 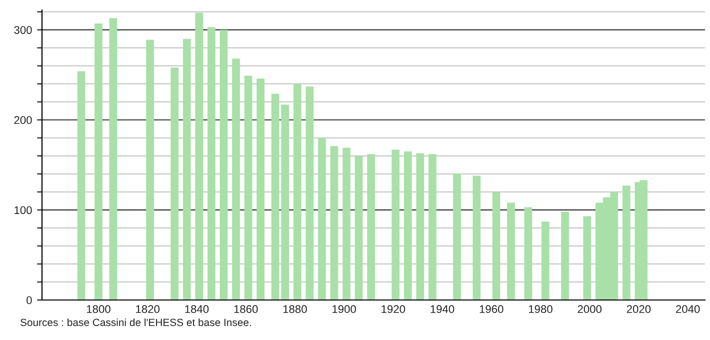 What do you see at coordinates (197, 309) in the screenshot?
I see `x-tick-label: 1840` at bounding box center [197, 309].